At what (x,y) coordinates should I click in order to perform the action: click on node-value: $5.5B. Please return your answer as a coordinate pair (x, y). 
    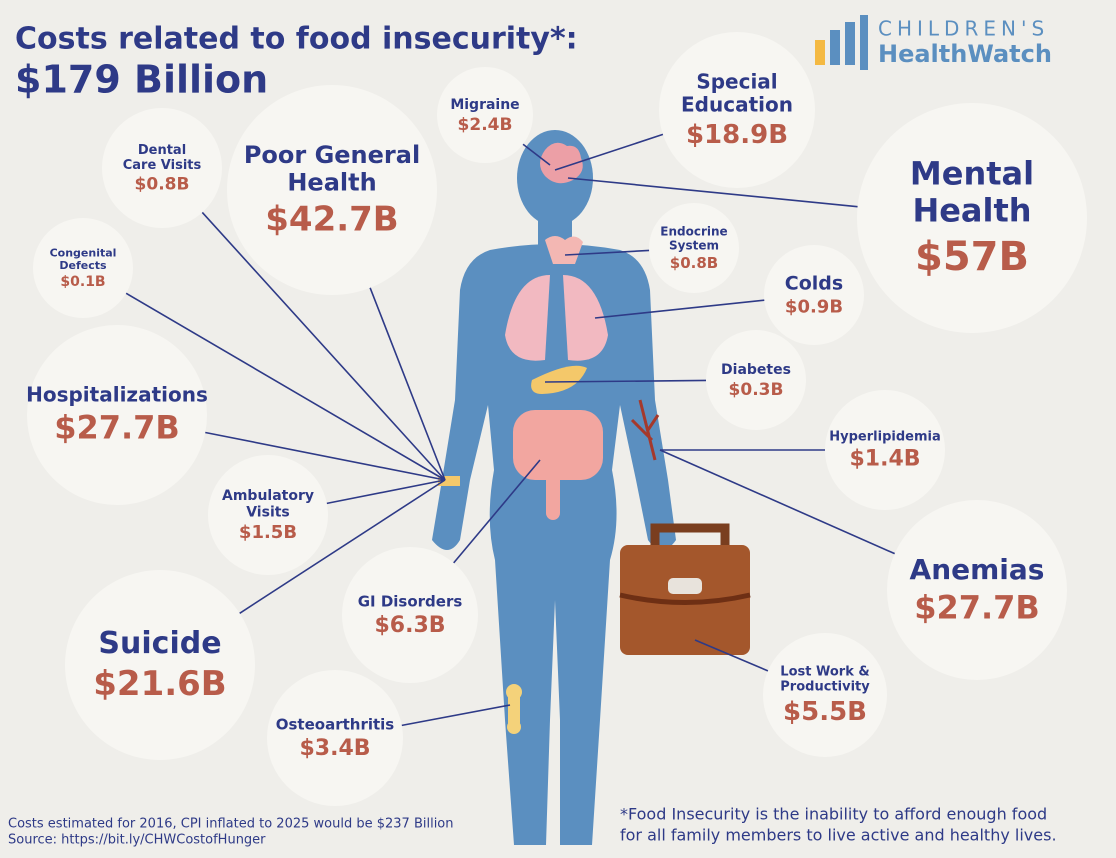
    Looking at the image, I should click on (825, 712).